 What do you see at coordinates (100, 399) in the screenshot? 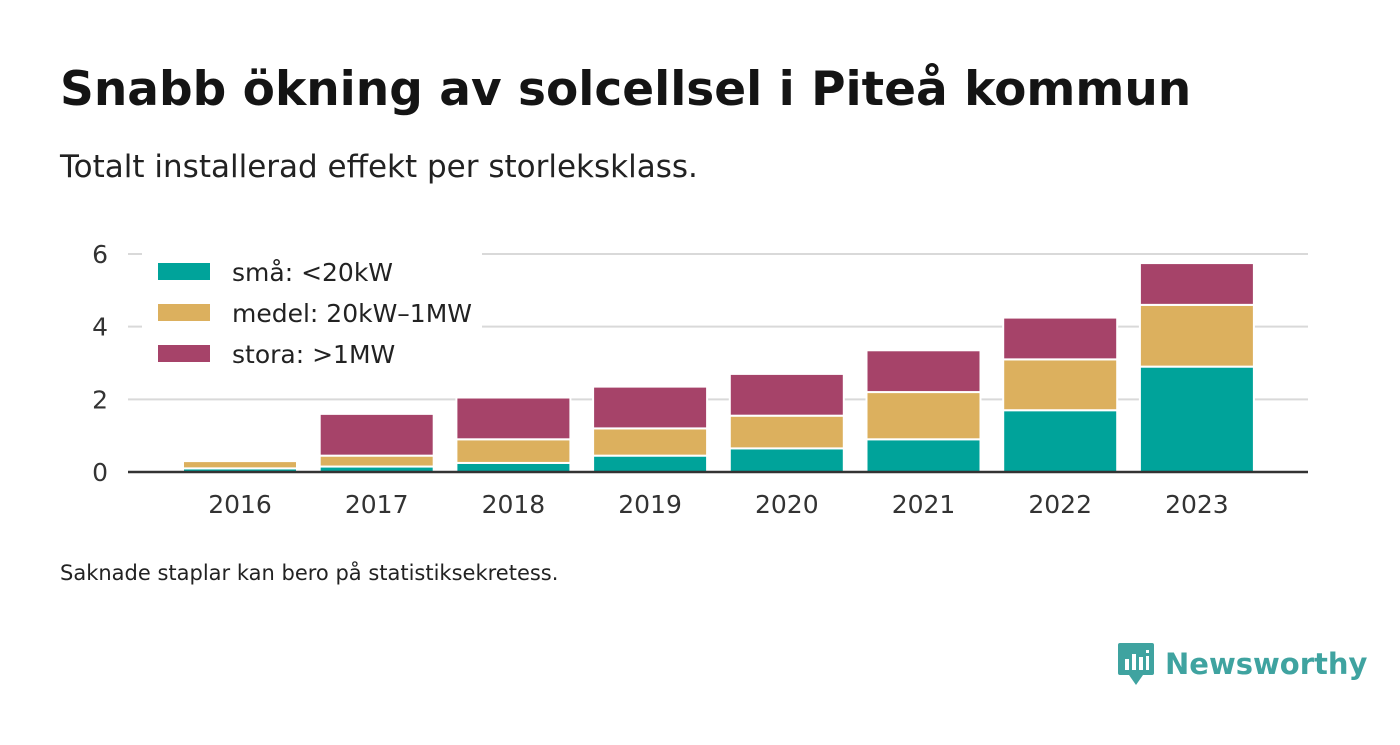
I see `y-tick-label: 2` at bounding box center [100, 399].